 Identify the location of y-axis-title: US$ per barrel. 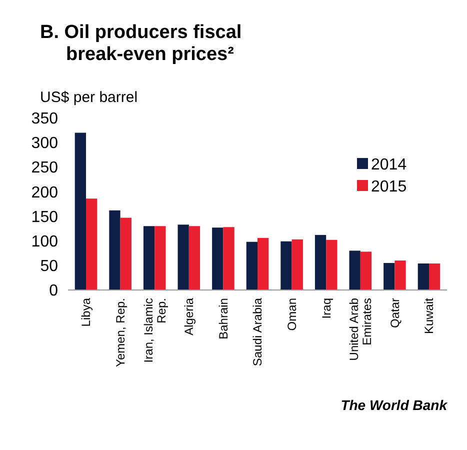
(89, 97).